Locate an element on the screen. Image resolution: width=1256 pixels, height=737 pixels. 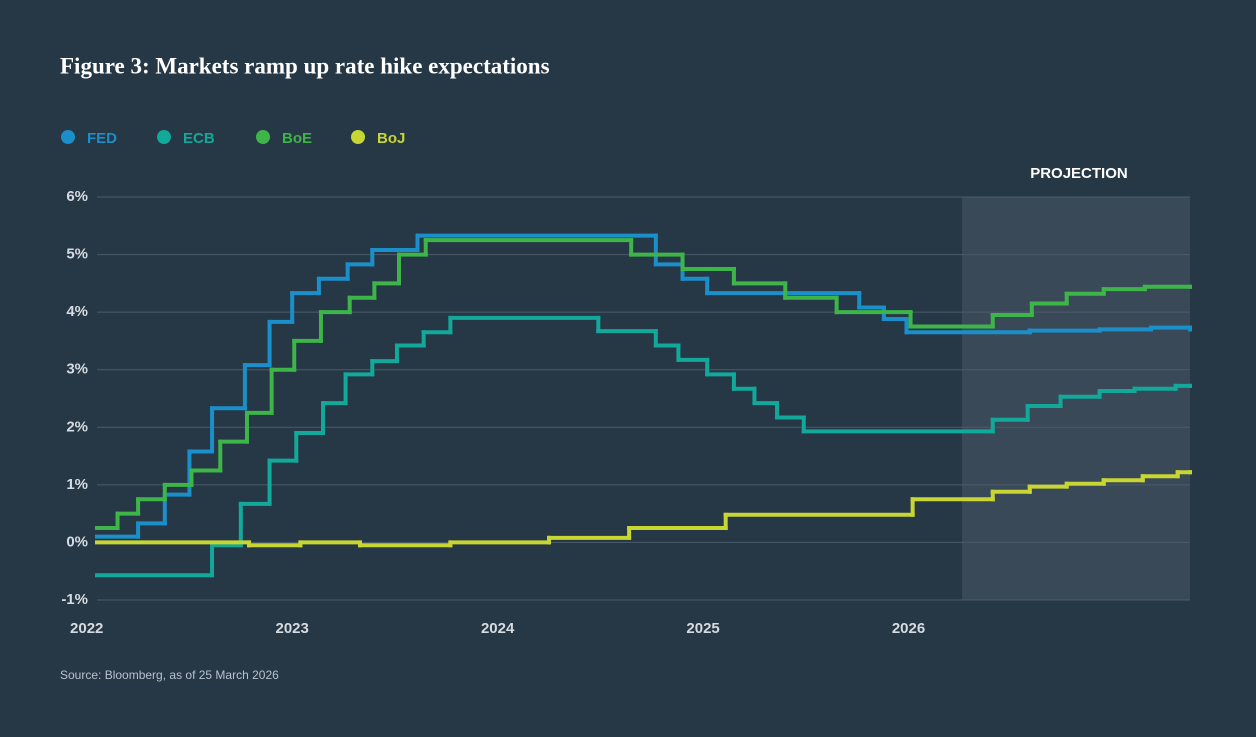
x-tick-label: 2024 is located at coordinates (498, 628).